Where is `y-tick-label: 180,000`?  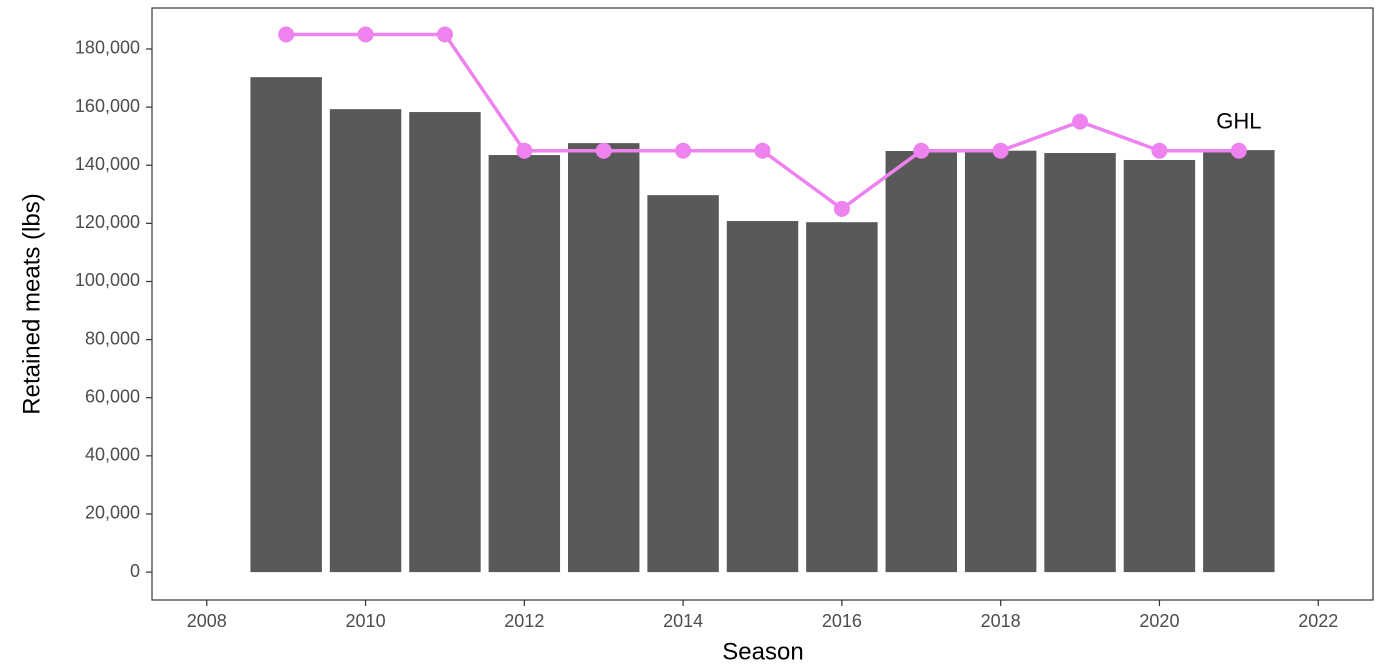 y-tick-label: 180,000 is located at coordinates (107, 48).